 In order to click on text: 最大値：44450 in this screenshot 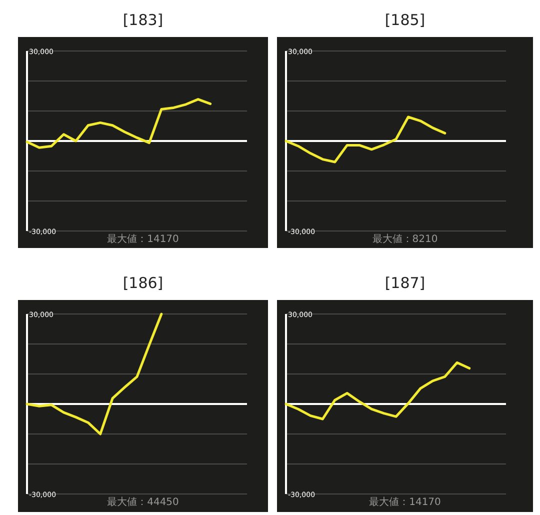, I will do `click(143, 502)`.